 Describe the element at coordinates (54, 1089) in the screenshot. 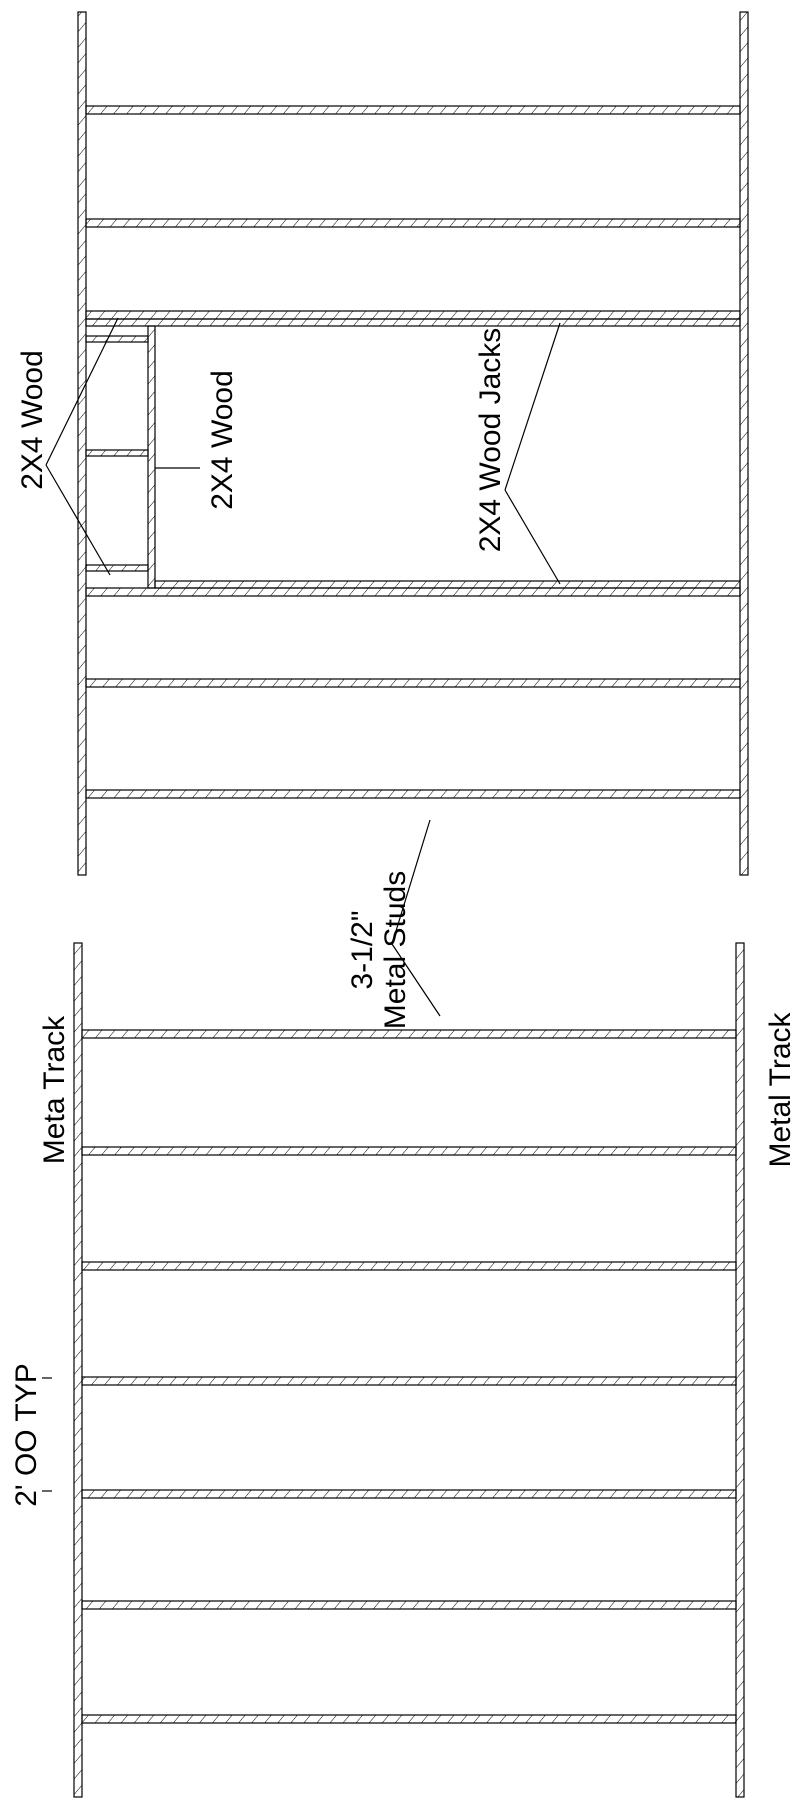

I see `label-metal-track-top: Meta Track` at that location.